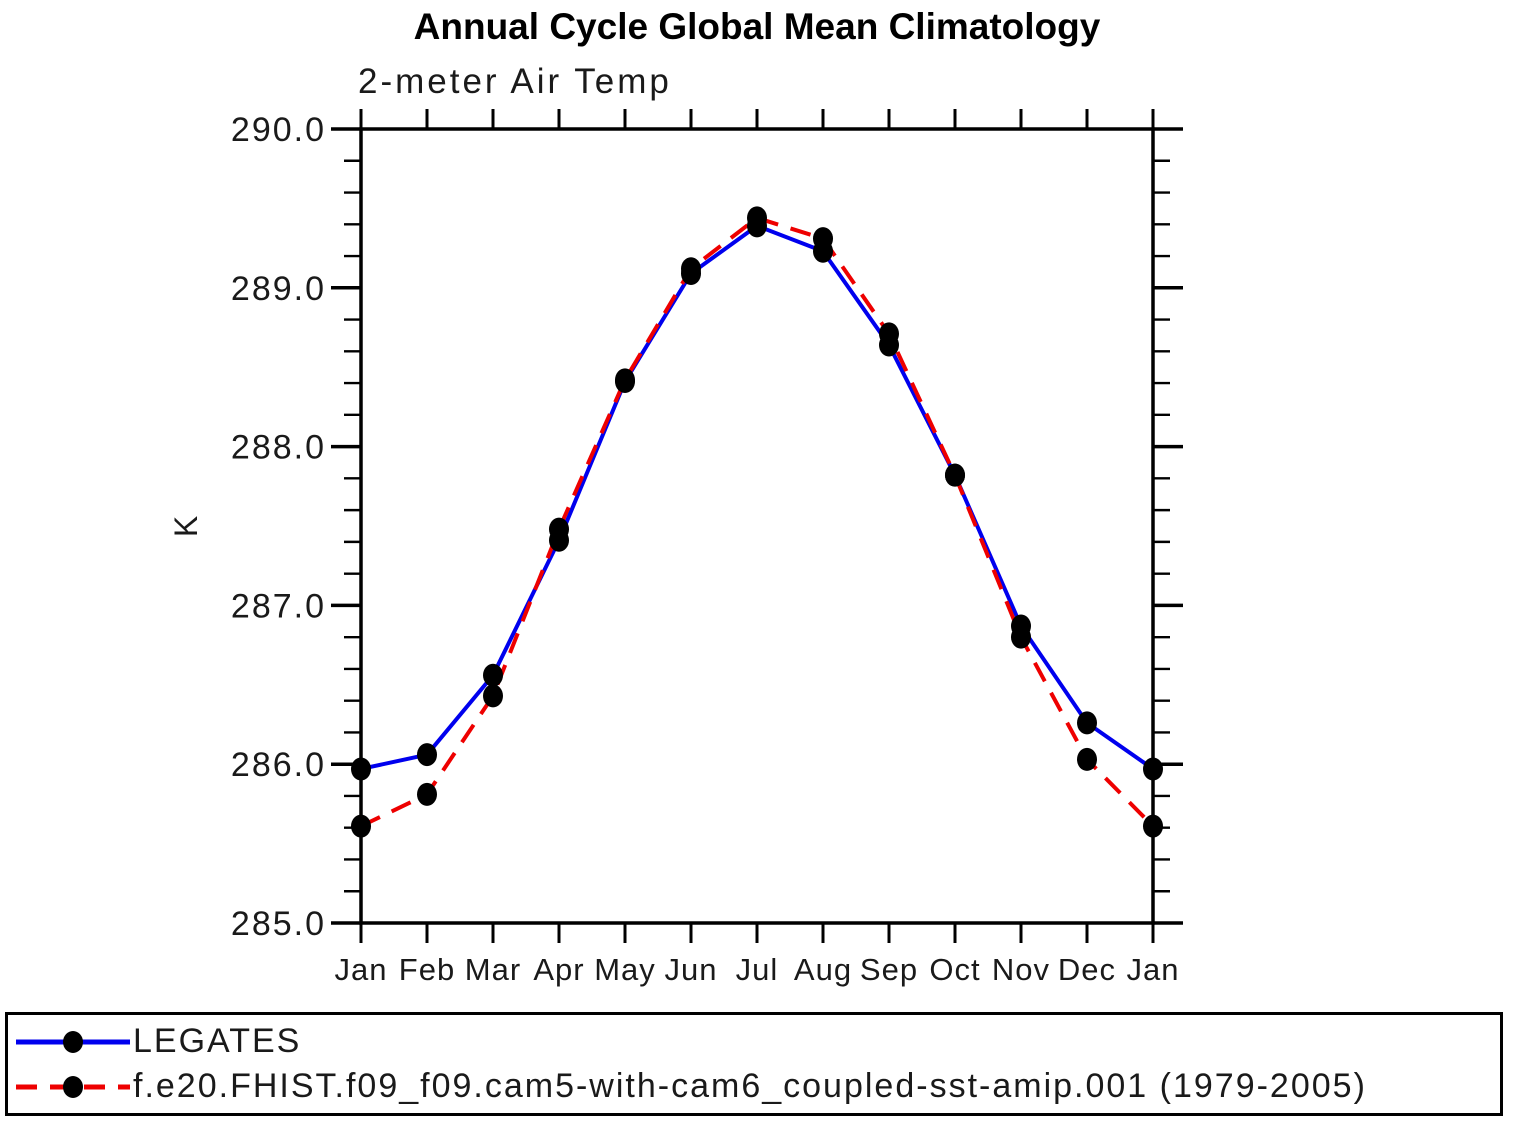 The image size is (1514, 1125). Describe the element at coordinates (757, 26) in the screenshot. I see `page-title: Annual Cycle Global Mean Climatology` at that location.